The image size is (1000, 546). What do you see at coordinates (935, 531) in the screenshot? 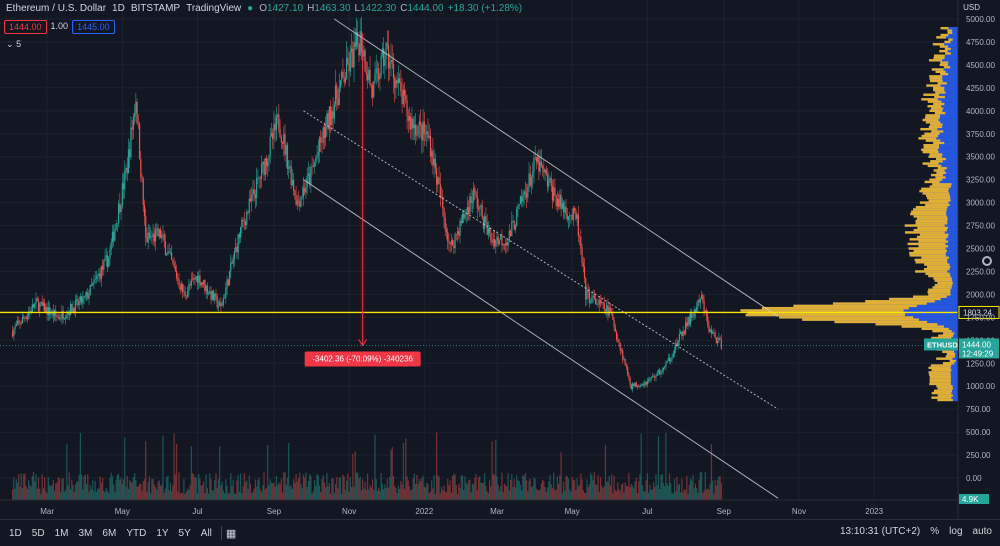
I see `percent-toggle: %` at bounding box center [935, 531].